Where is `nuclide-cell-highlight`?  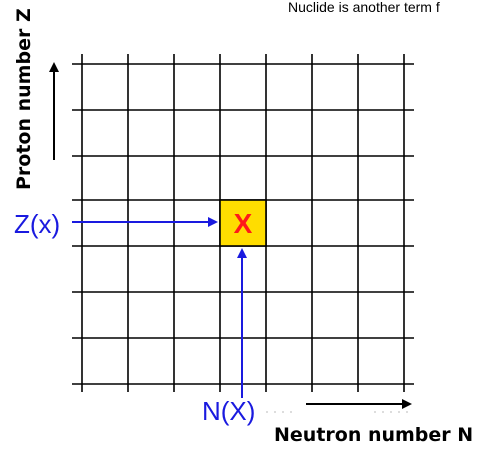 nuclide-cell-highlight is located at coordinates (243, 223).